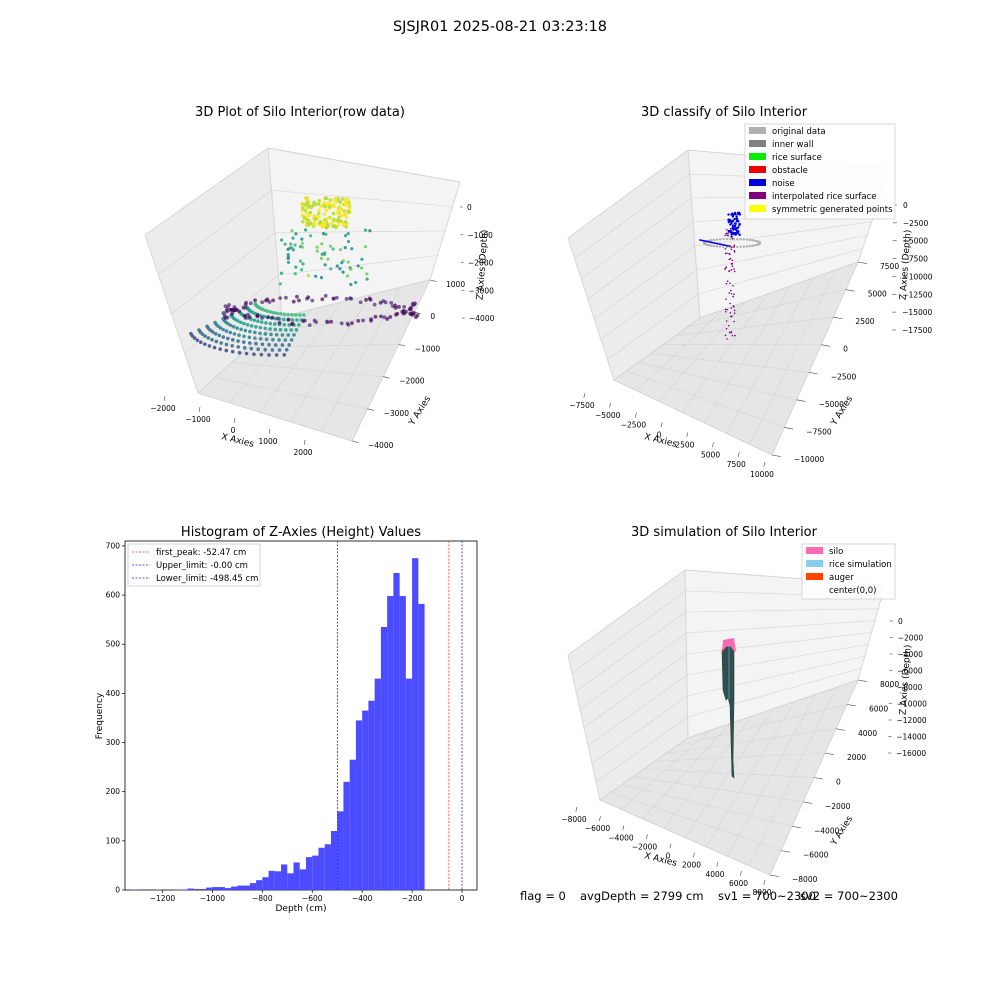 The height and width of the screenshot is (1000, 1000). I want to click on panel3-y-tick-label: 400, so click(113, 693).